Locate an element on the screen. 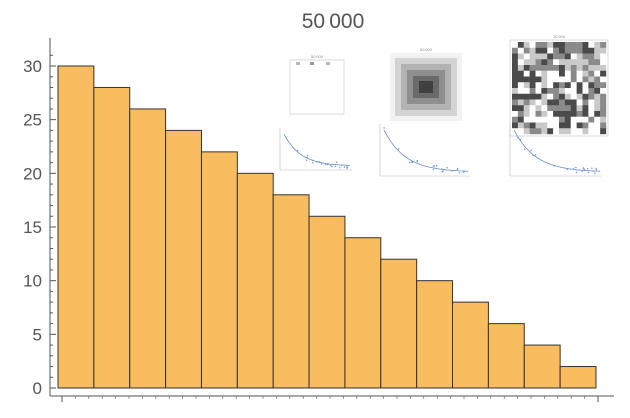 The height and width of the screenshot is (418, 630). inset-title-2: 50 000 is located at coordinates (426, 49).